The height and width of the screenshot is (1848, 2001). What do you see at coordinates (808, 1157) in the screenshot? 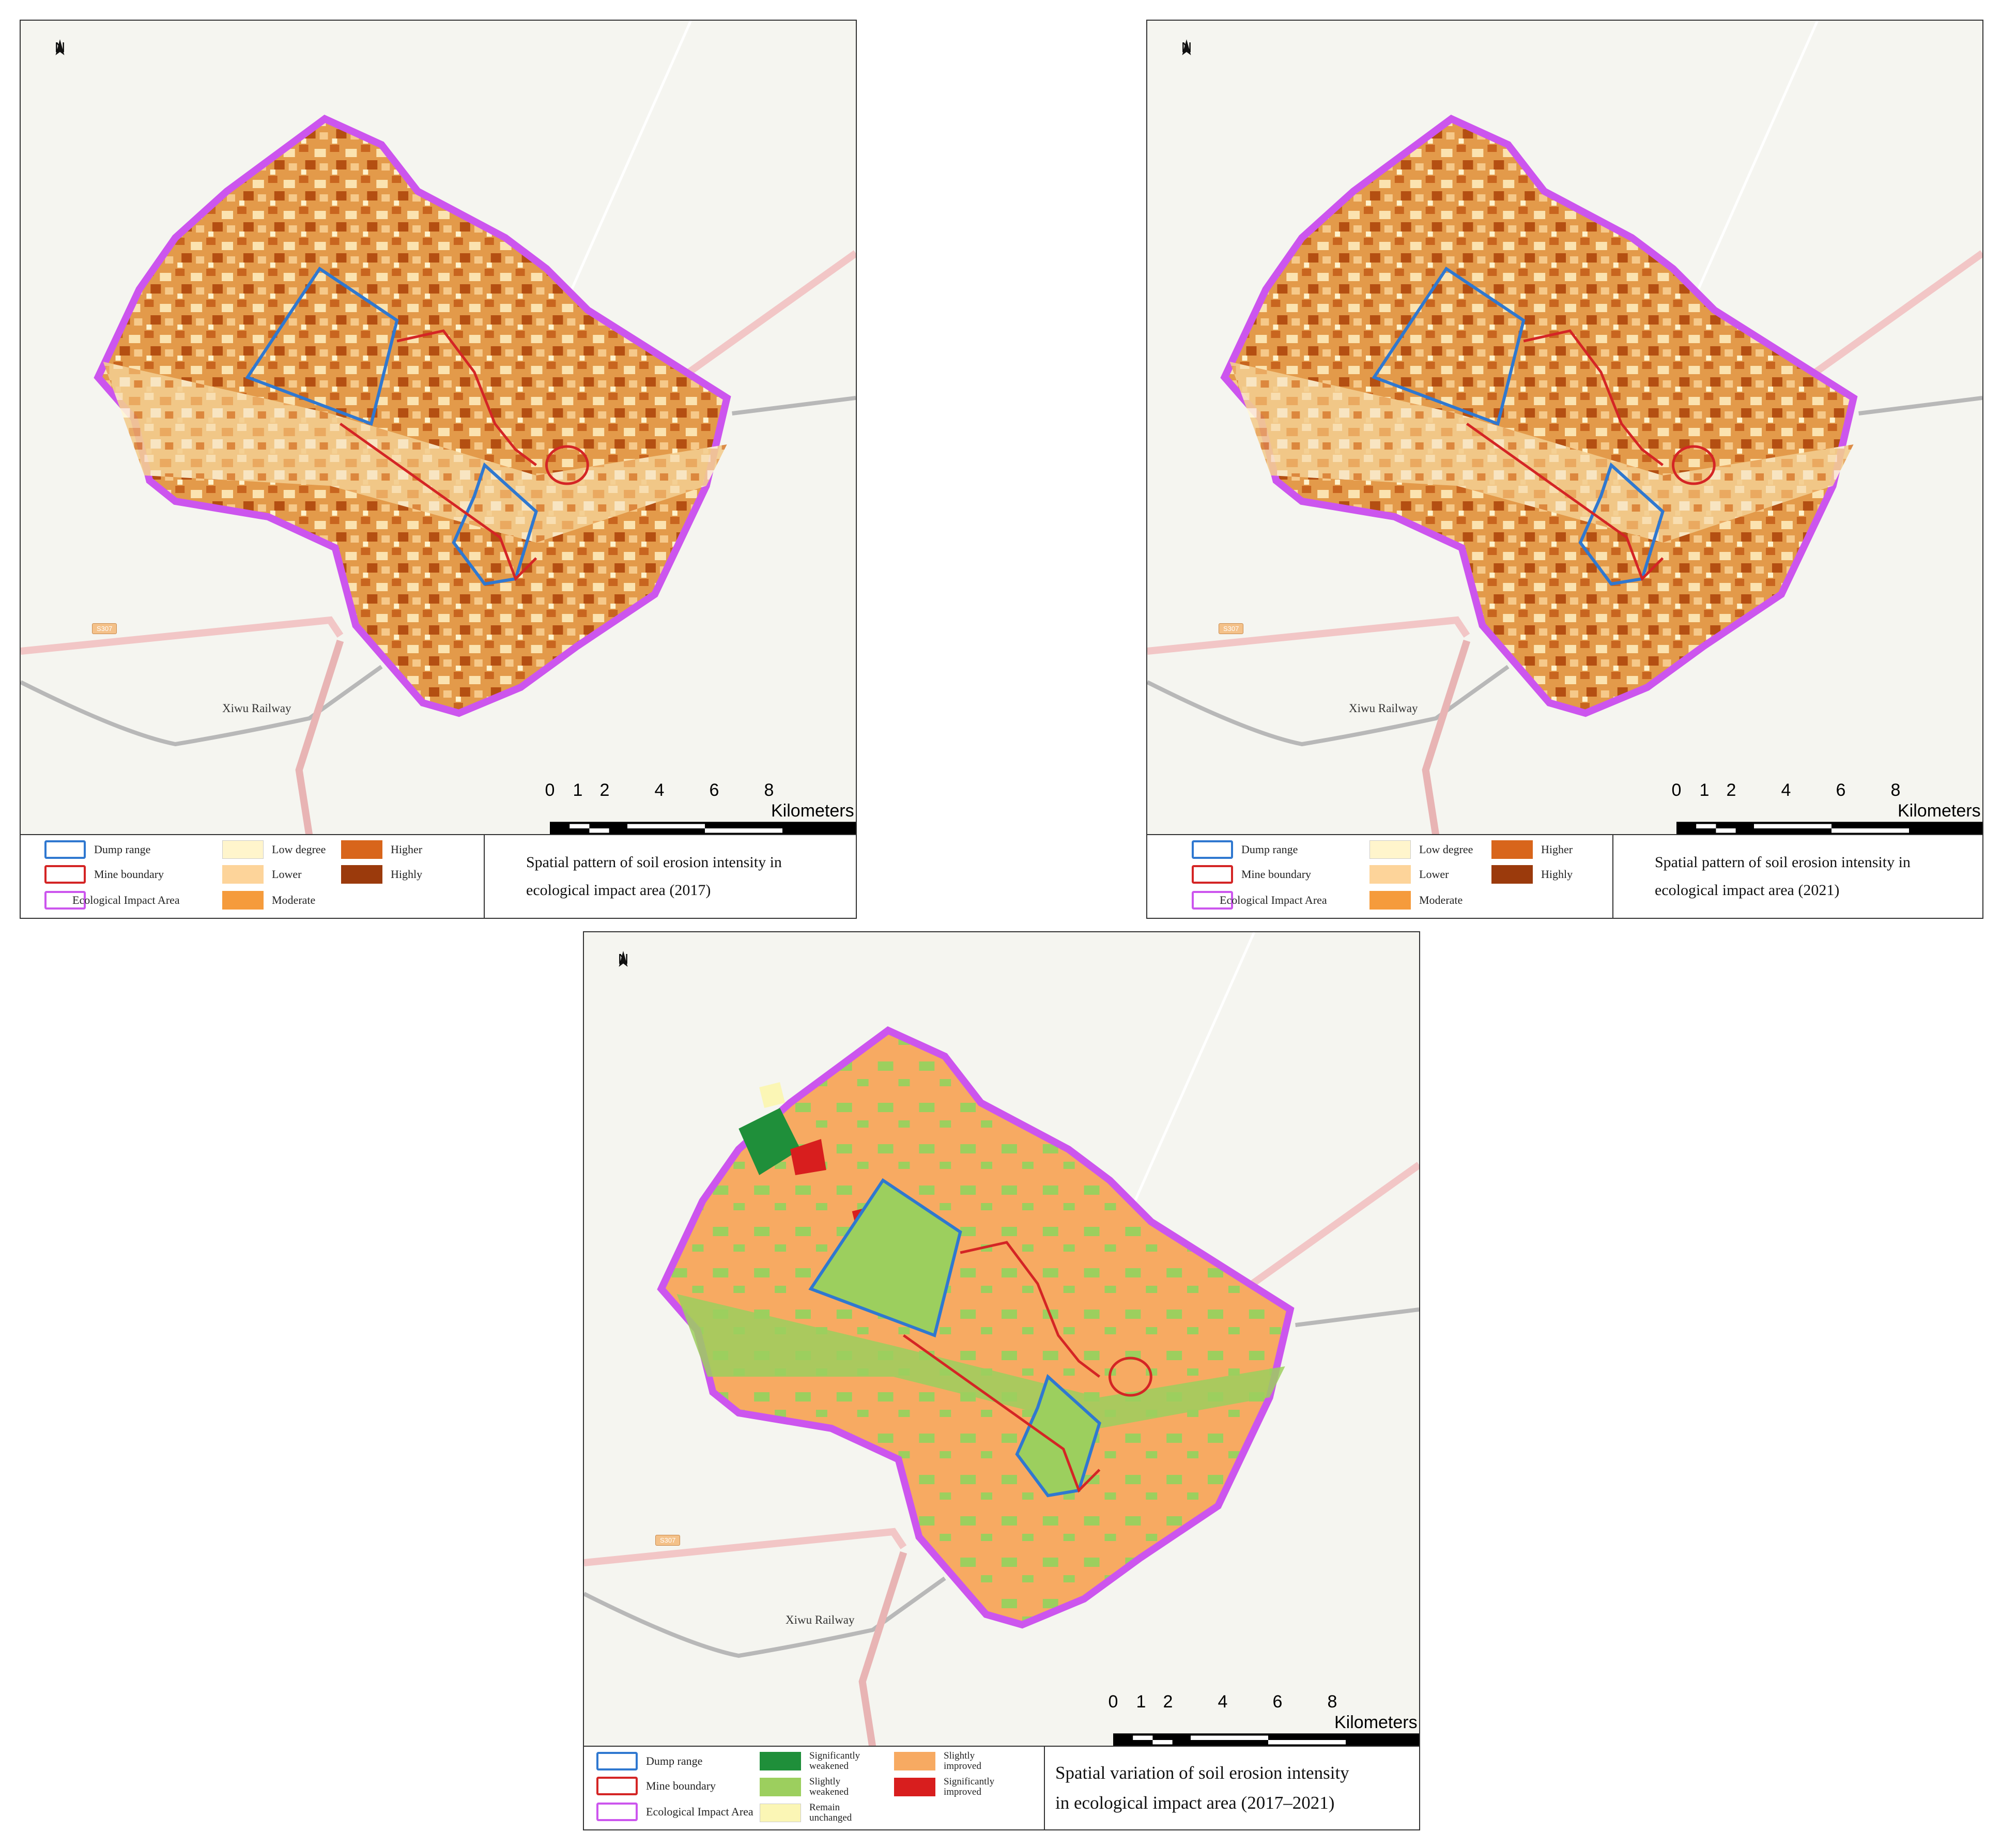
I see `significantly-improved-patch` at bounding box center [808, 1157].